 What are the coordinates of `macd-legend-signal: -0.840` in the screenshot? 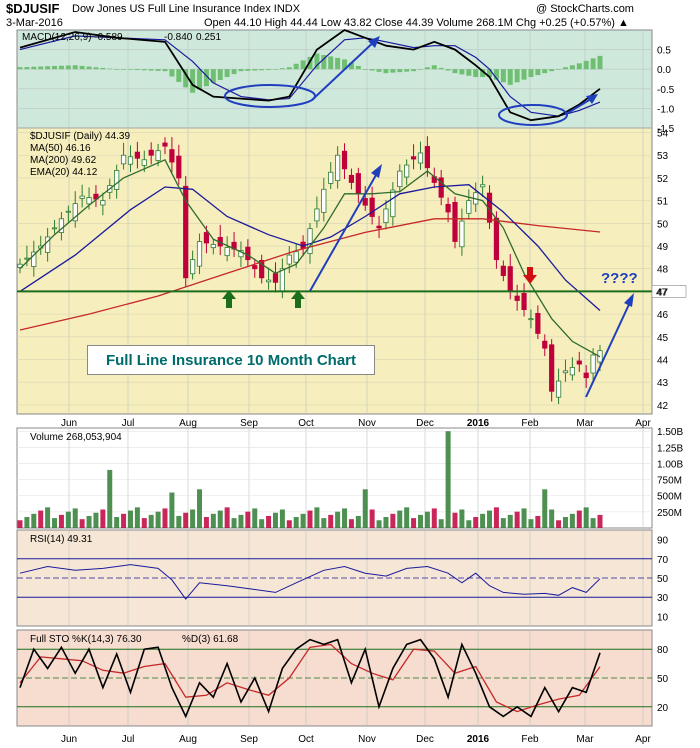 It's located at (178, 37).